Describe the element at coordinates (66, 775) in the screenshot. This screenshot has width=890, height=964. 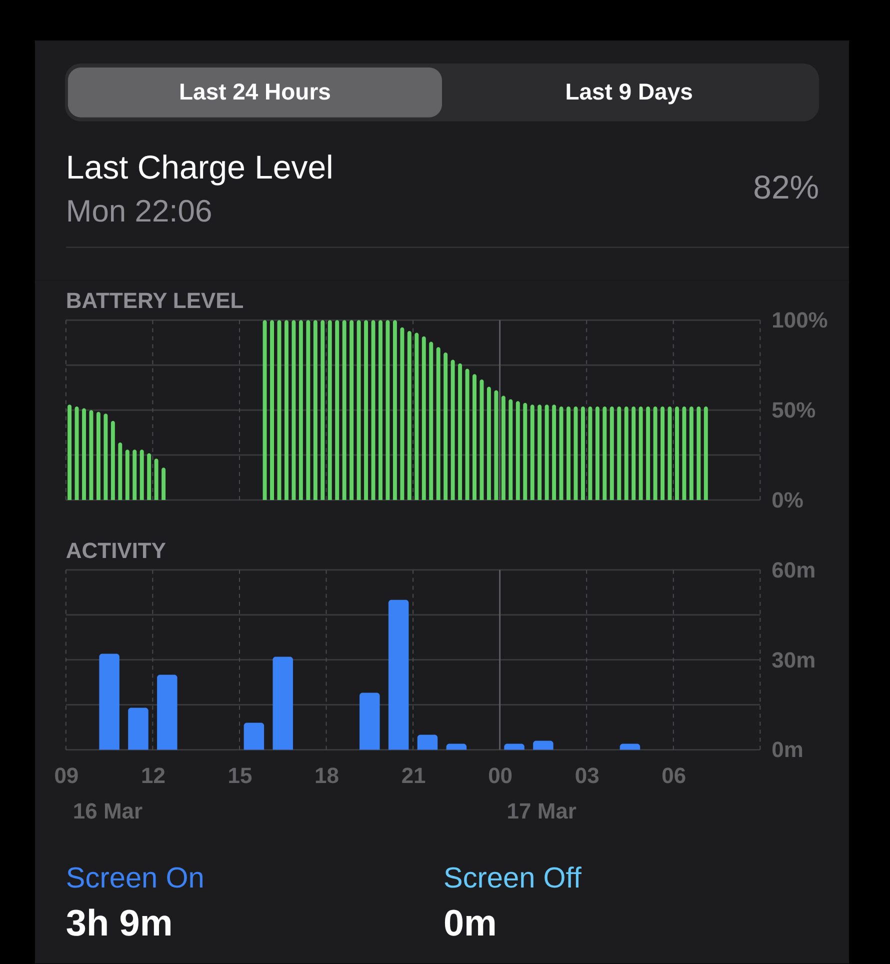
I see `x-tick-label: 09` at that location.